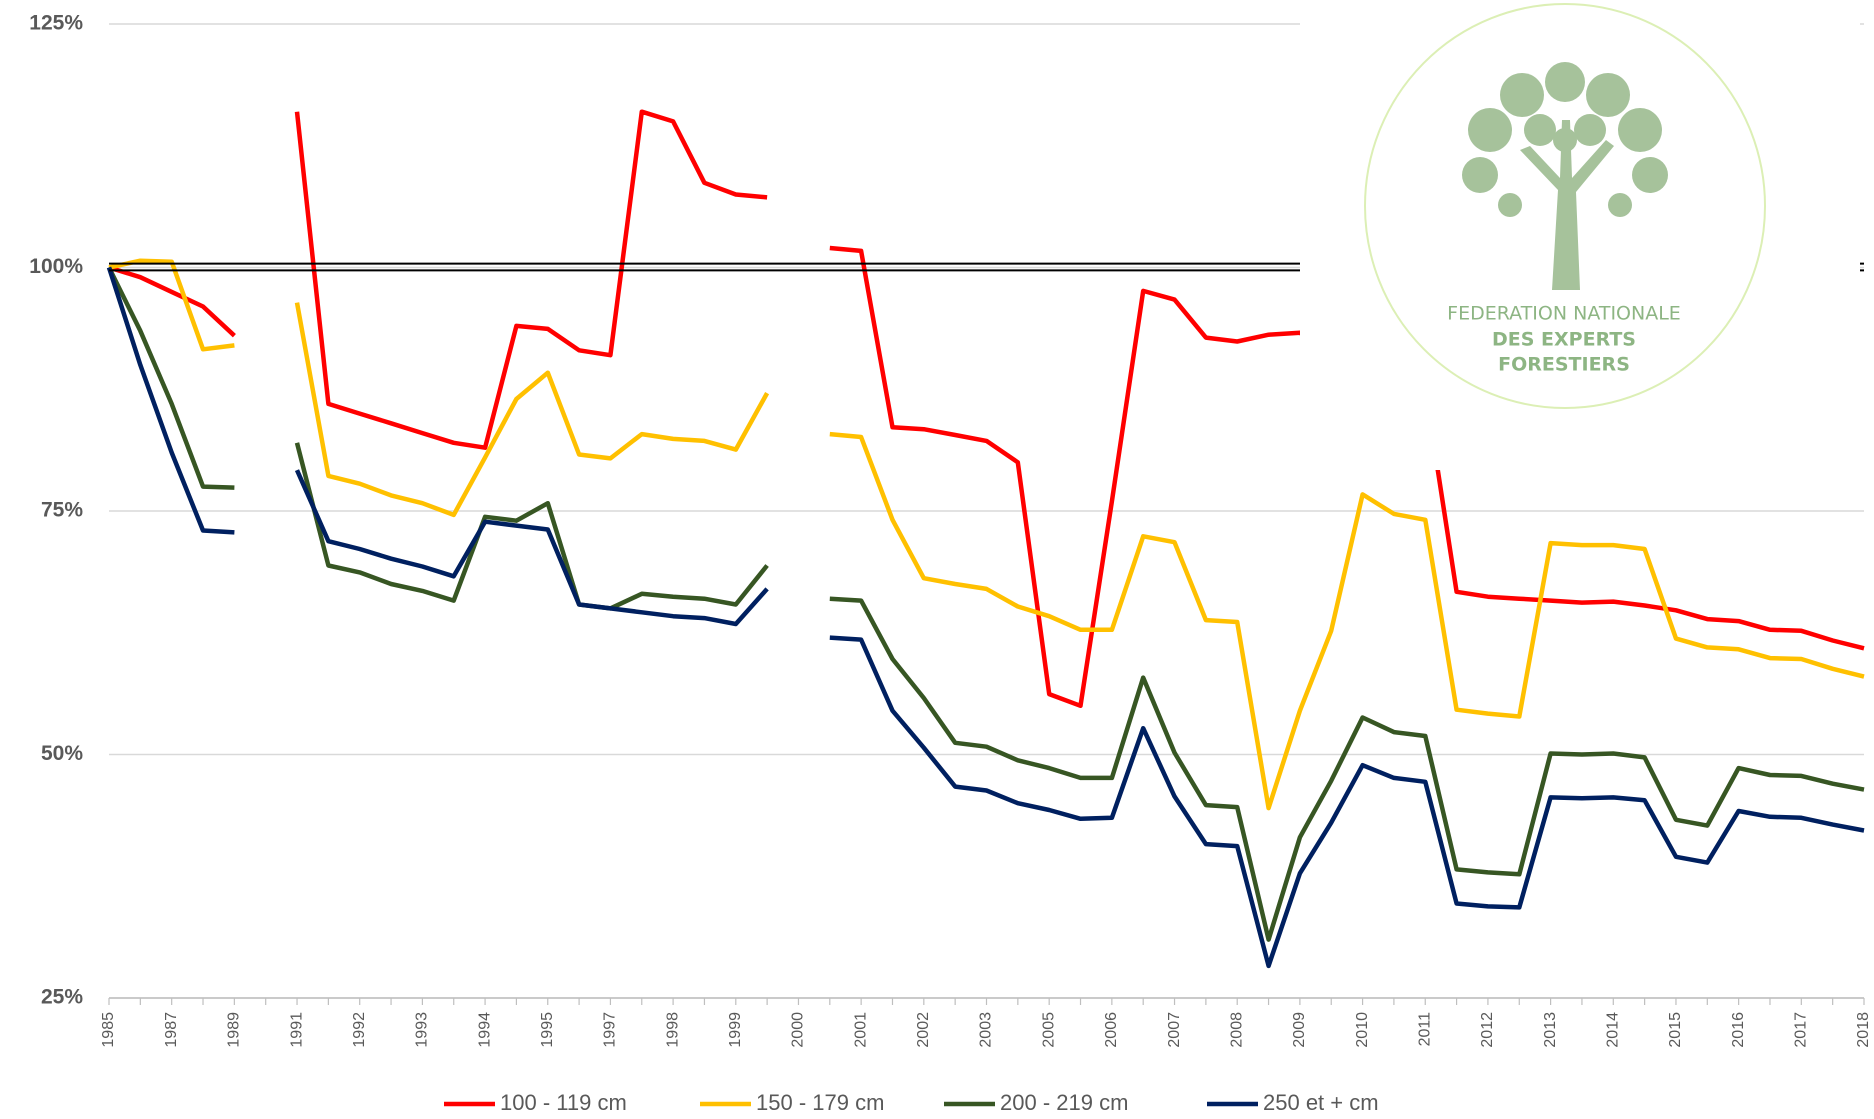  I want to click on x-tick-label: 1999, so click(735, 1030).